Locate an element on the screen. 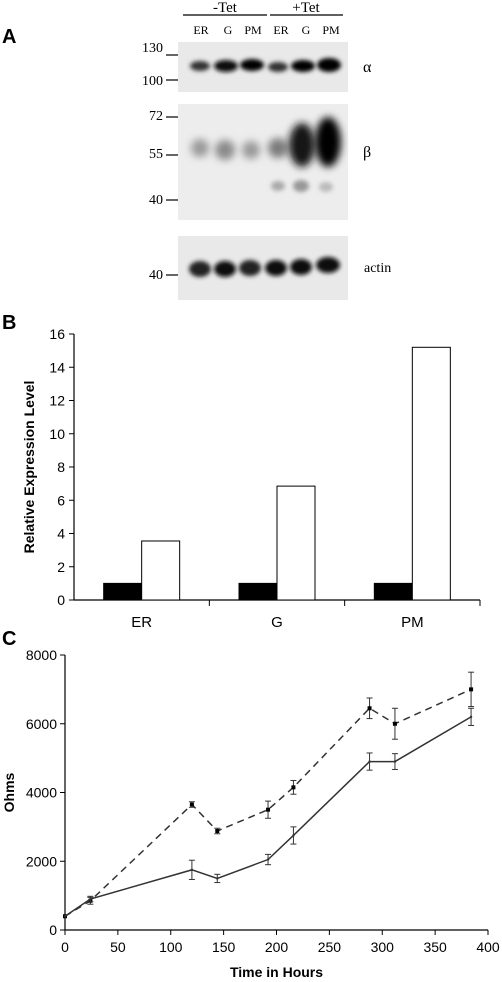  x-tick-label: 50 is located at coordinates (118, 947).